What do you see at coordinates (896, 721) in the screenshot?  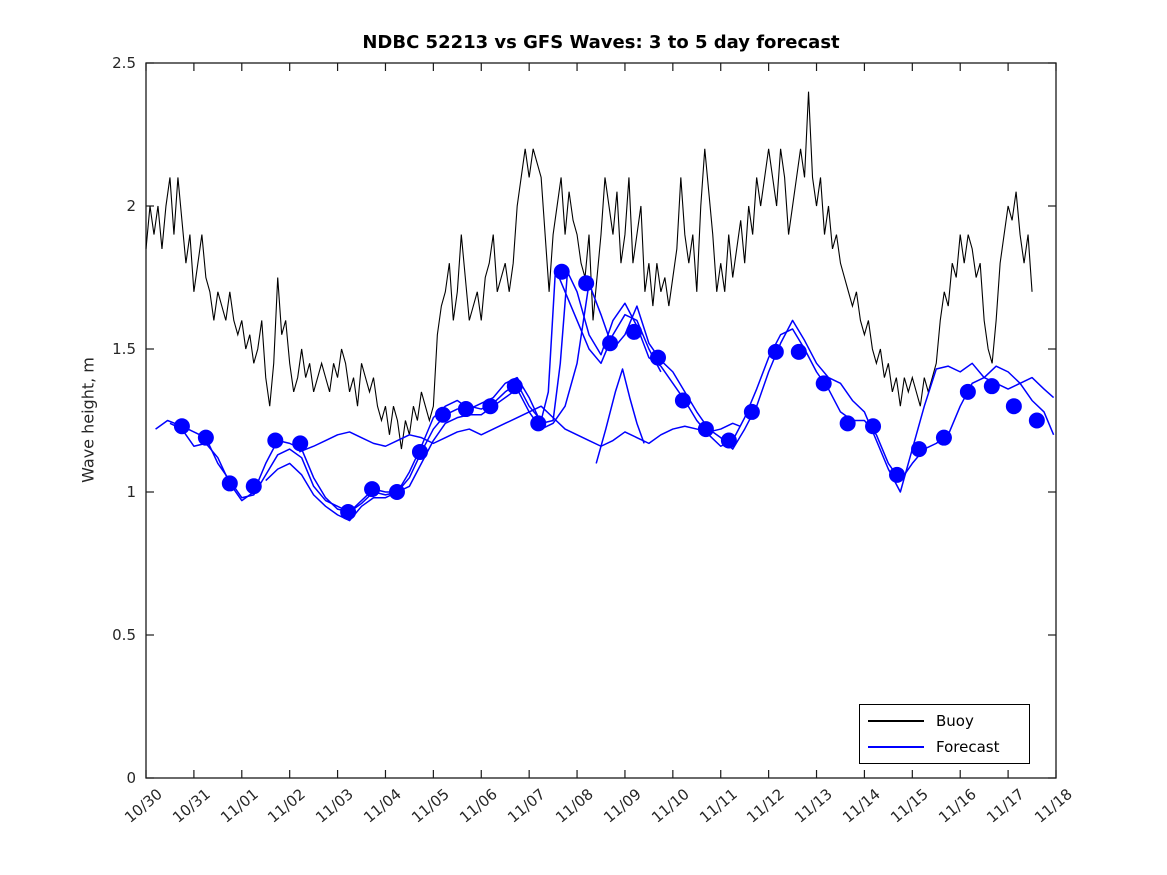 I see `buoy-line-sample` at bounding box center [896, 721].